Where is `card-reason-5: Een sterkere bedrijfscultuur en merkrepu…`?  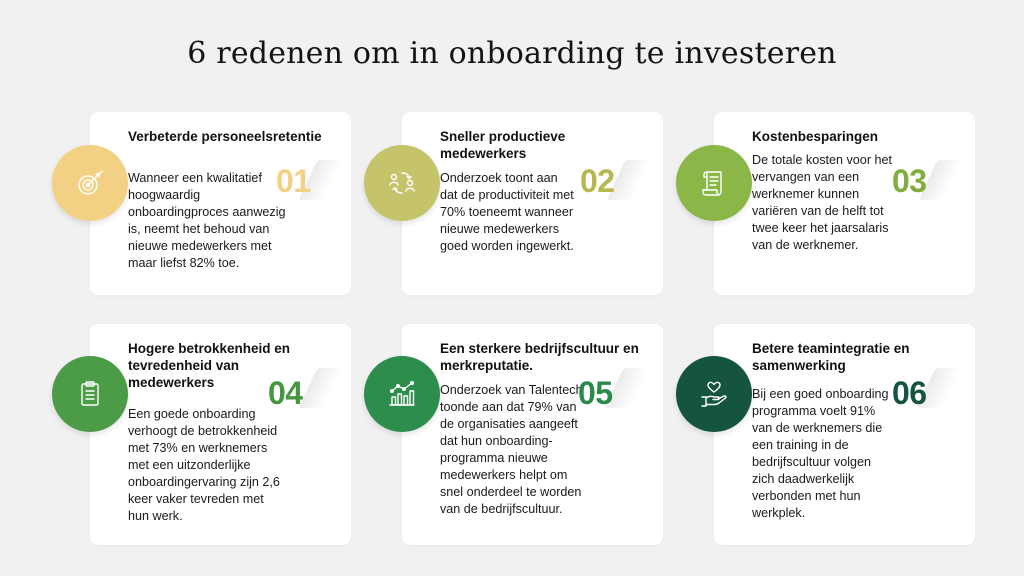 card-reason-5: Een sterkere bedrijfscultuur en merkrepu… is located at coordinates (532, 434).